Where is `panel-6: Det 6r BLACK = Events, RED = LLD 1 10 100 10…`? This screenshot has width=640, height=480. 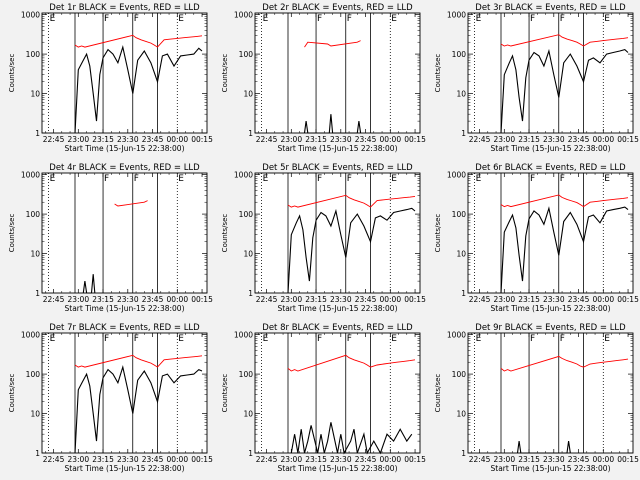 panel-6: Det 6r BLACK = Events, RED = LLD 1 10 100 10… is located at coordinates (536, 238).